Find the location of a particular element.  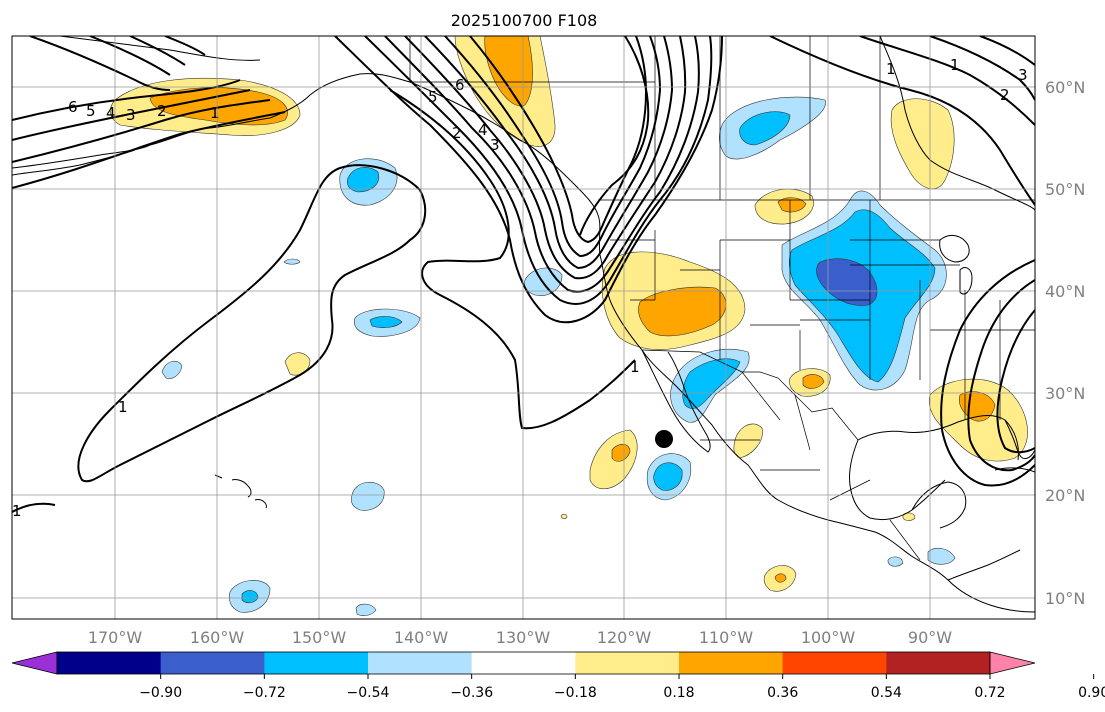

pos-area-s-mexico-core is located at coordinates (780, 578).